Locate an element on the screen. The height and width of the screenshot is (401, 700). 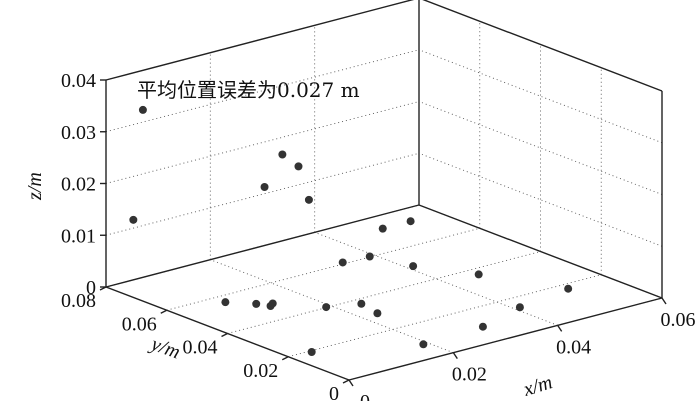
y-tick-label: 0.04 is located at coordinates (200, 348).